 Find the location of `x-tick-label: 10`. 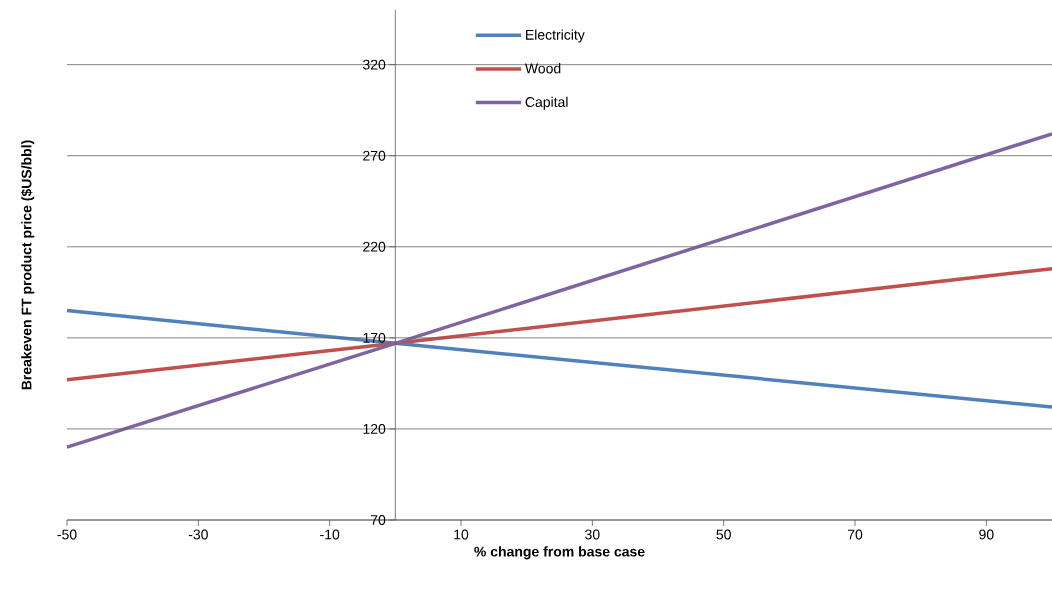

x-tick-label: 10 is located at coordinates (461, 534).